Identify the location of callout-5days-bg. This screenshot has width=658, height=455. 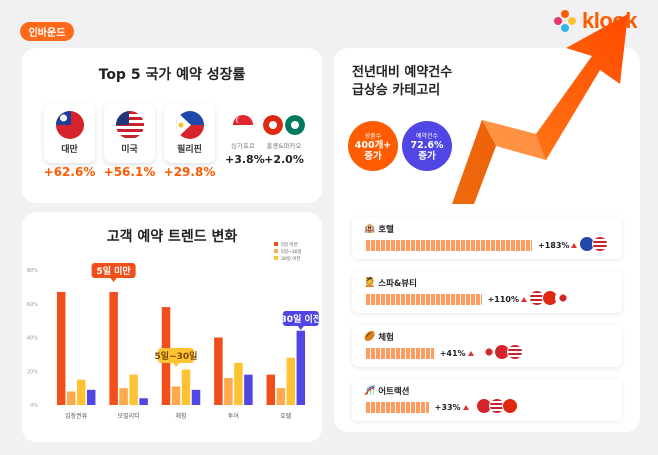
(113, 270).